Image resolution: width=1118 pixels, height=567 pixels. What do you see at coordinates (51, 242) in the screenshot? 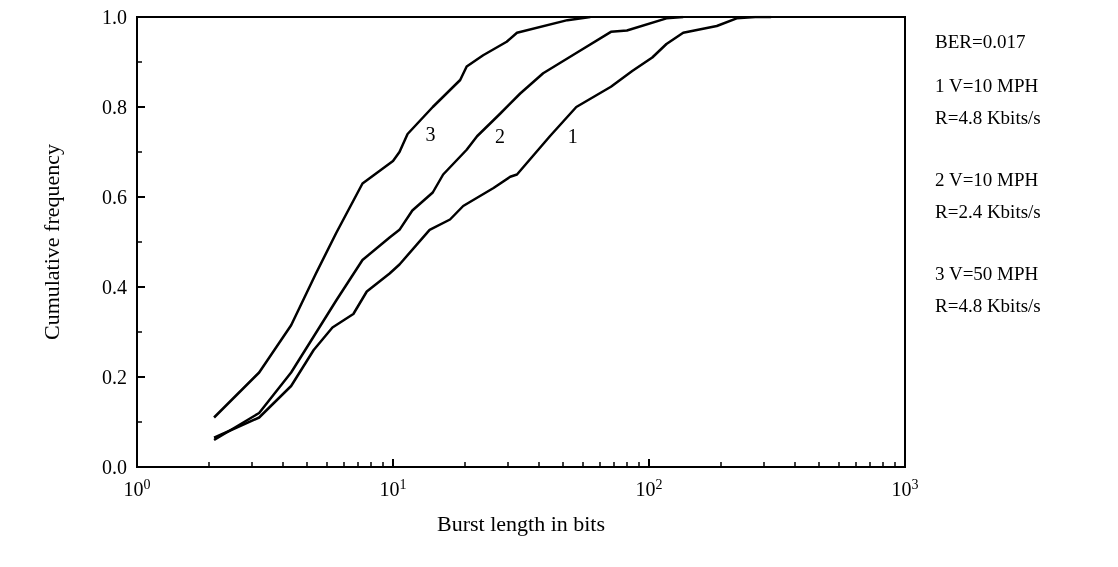
I see `y-axis-title: Cumulative frequency` at bounding box center [51, 242].